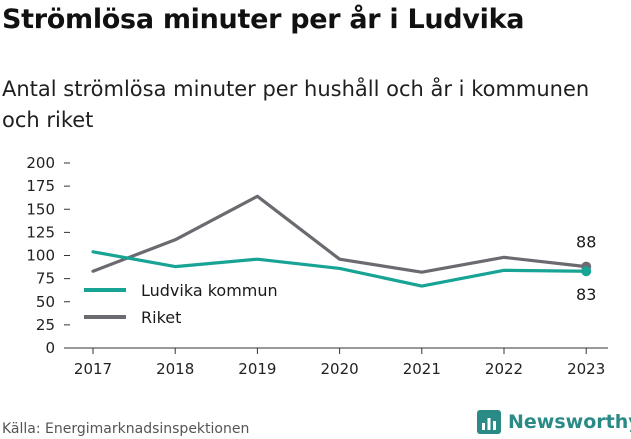  I want to click on riket-series-line, so click(339, 234).